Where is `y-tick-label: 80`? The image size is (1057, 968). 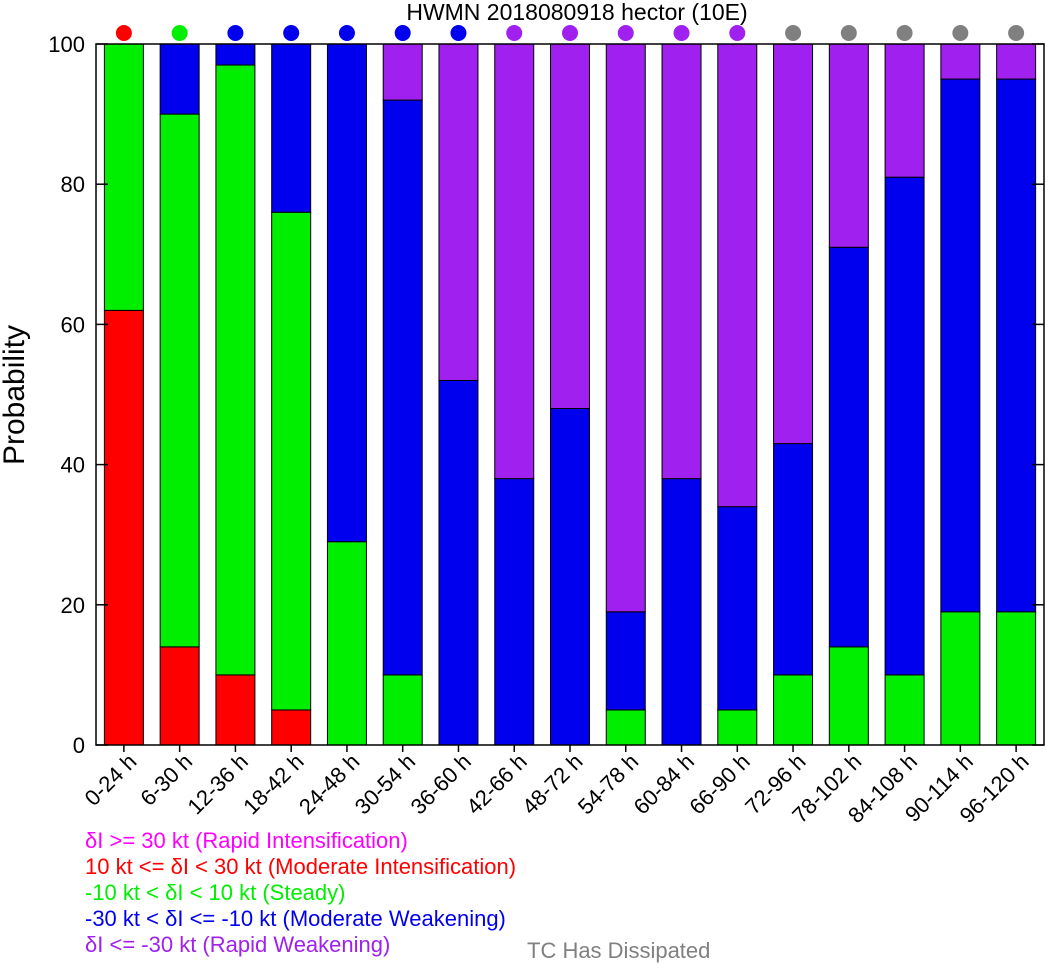
y-tick-label: 80 is located at coordinates (73, 184).